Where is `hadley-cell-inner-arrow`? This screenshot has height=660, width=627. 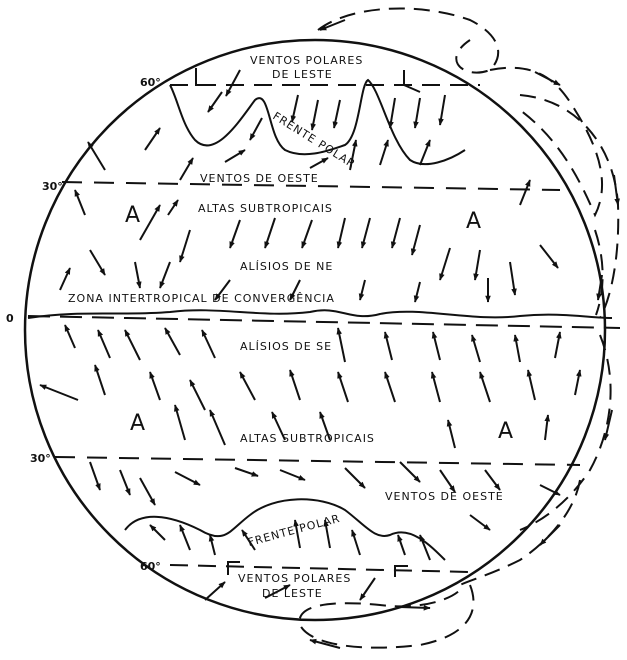 hadley-cell-inner-arrow is located at coordinates (599, 287).